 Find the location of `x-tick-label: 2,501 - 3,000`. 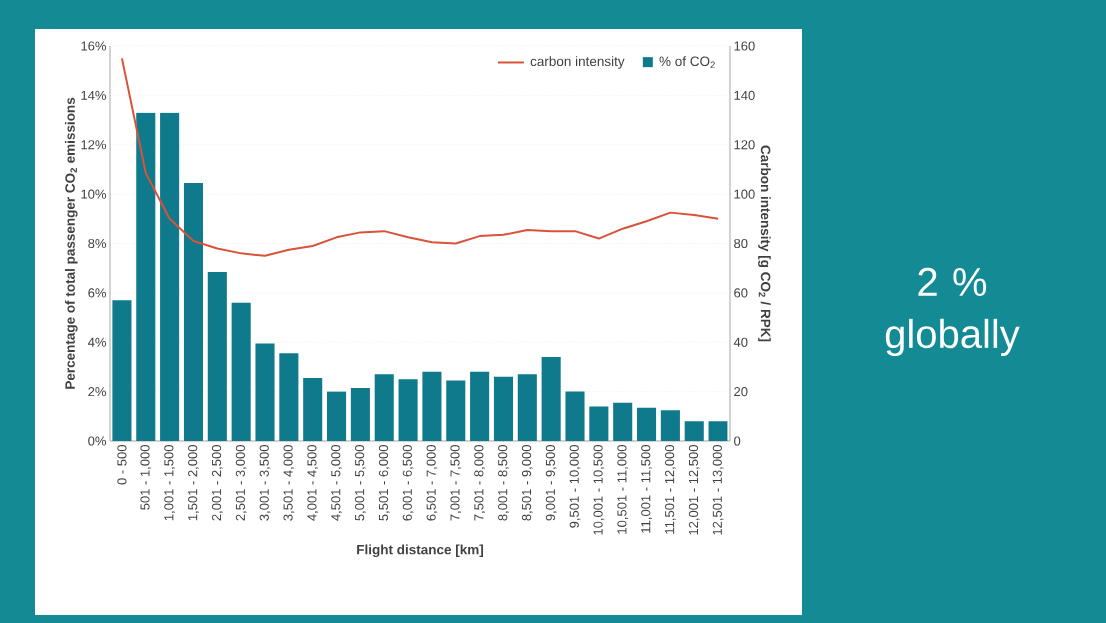

x-tick-label: 2,501 - 3,000 is located at coordinates (241, 483).